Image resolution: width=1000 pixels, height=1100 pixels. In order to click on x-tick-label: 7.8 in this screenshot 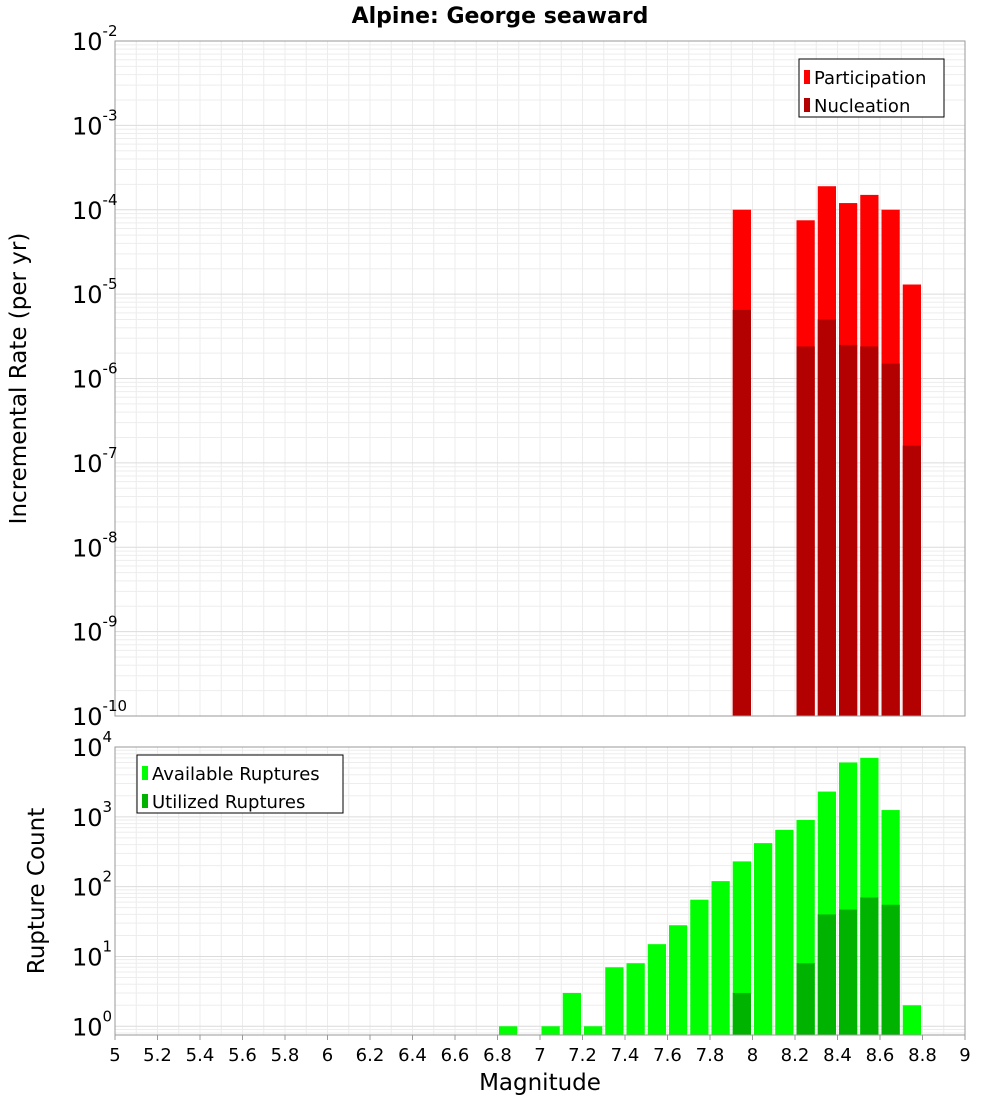, I will do `click(710, 1055)`.